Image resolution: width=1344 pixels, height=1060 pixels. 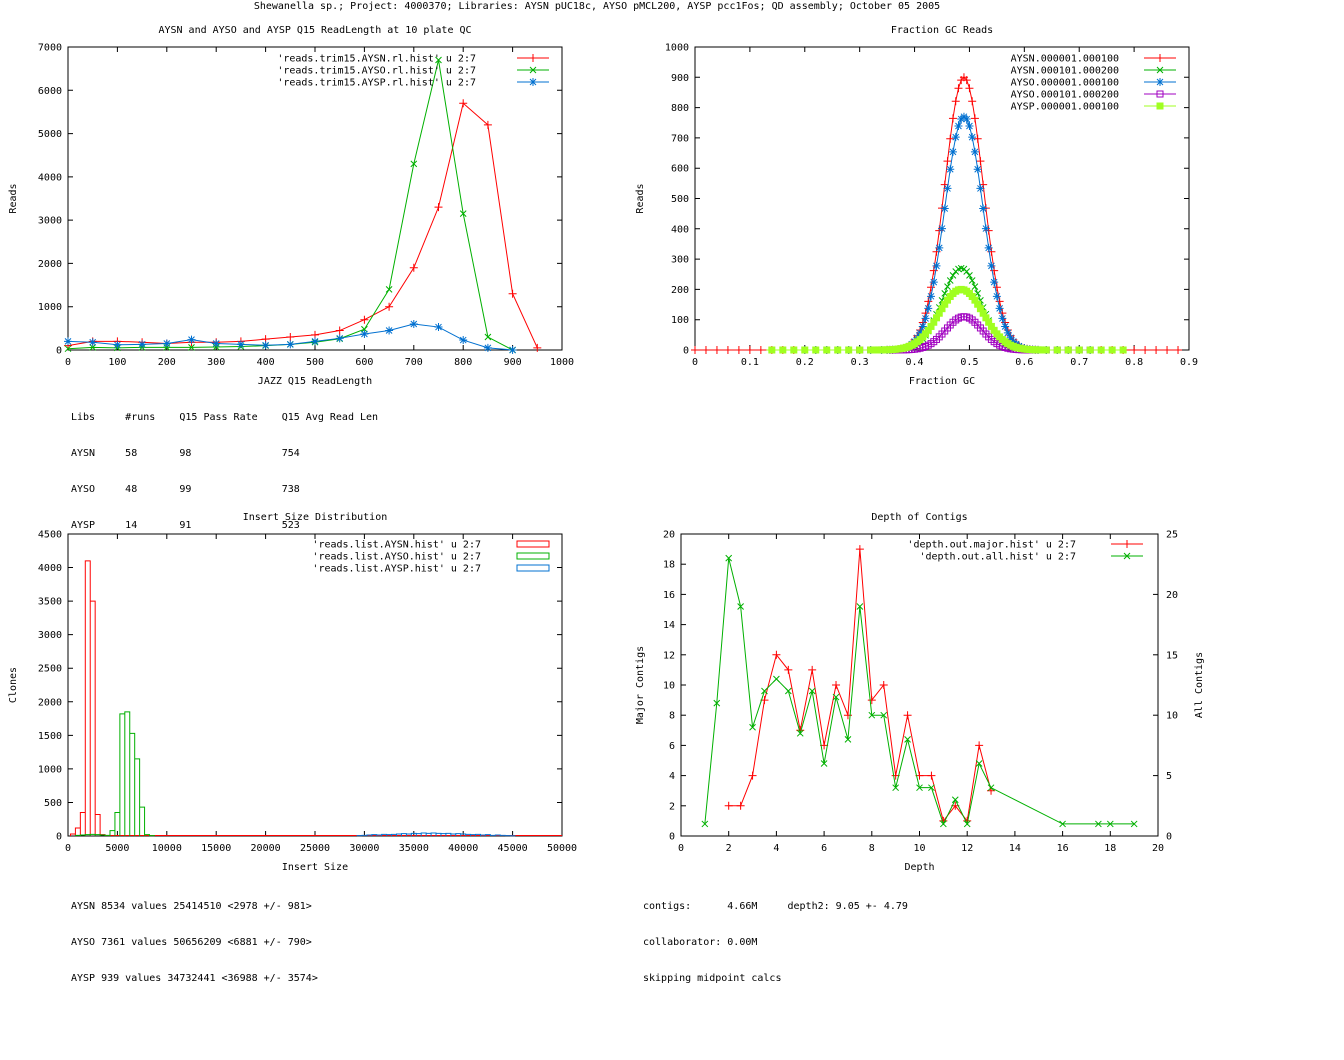 I want to click on y2-tick-label: 10, so click(x=1172, y=716).